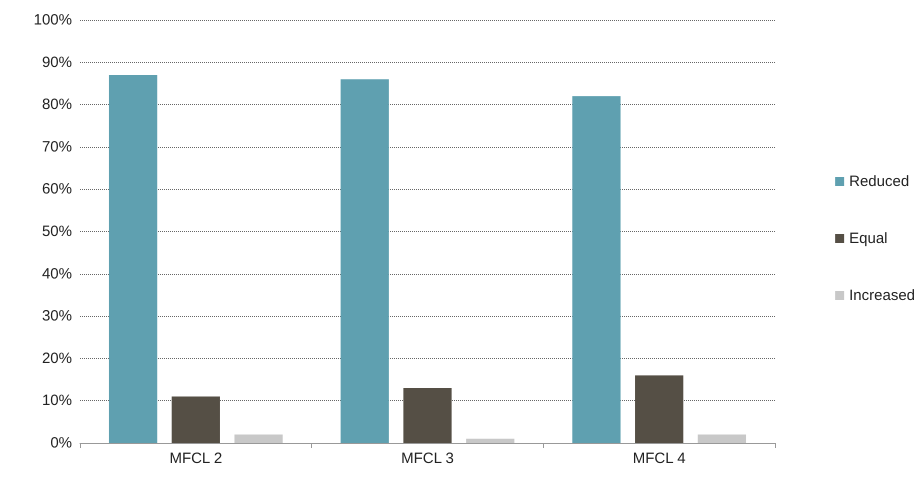 This screenshot has height=477, width=920. Describe the element at coordinates (195, 458) in the screenshot. I see `x-tick-label: MFCL 2` at that location.